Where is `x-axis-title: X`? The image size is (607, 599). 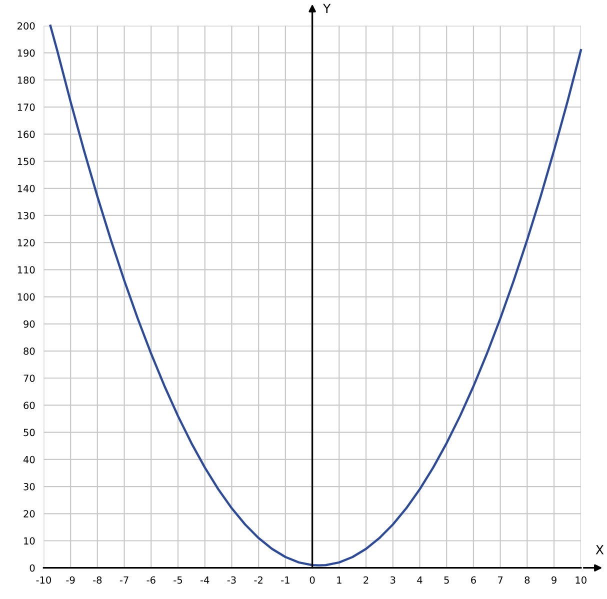 x-axis-title: X is located at coordinates (600, 549).